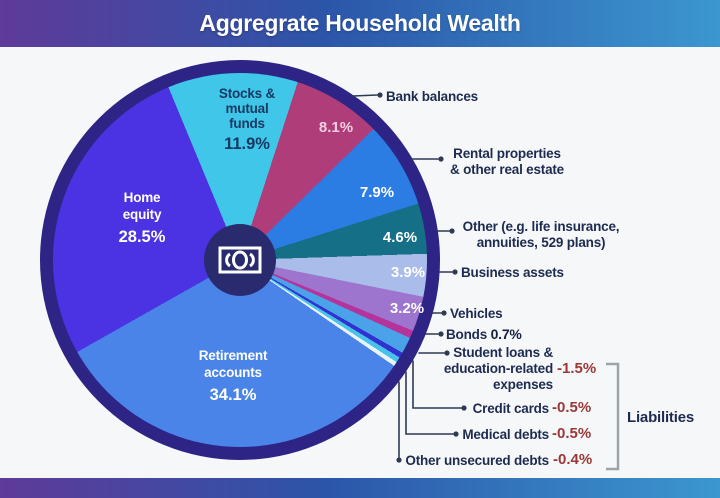 The image size is (720, 498). Describe the element at coordinates (541, 242) in the screenshot. I see `callout-other-line2: annuities, 529 plans)` at that location.